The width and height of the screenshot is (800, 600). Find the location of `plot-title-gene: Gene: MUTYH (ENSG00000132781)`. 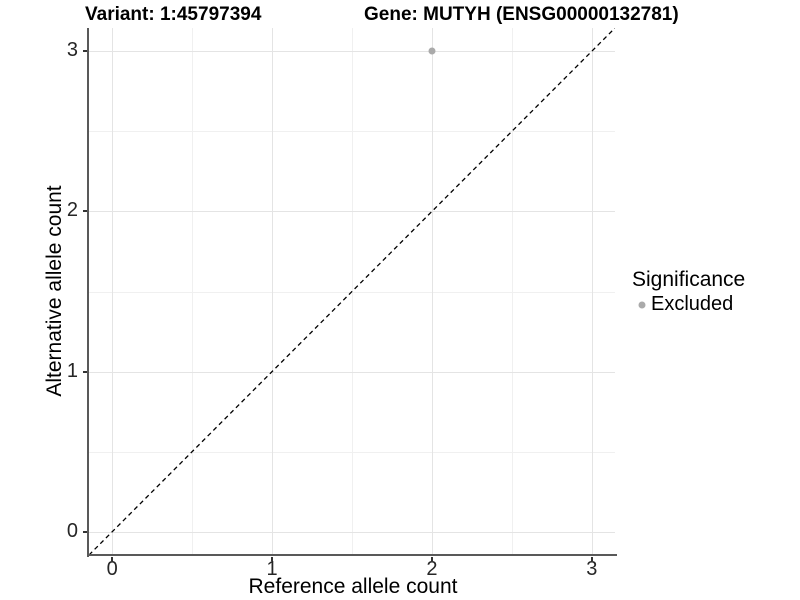

plot-title-gene: Gene: MUTYH (ENSG00000132781) is located at coordinates (521, 14).